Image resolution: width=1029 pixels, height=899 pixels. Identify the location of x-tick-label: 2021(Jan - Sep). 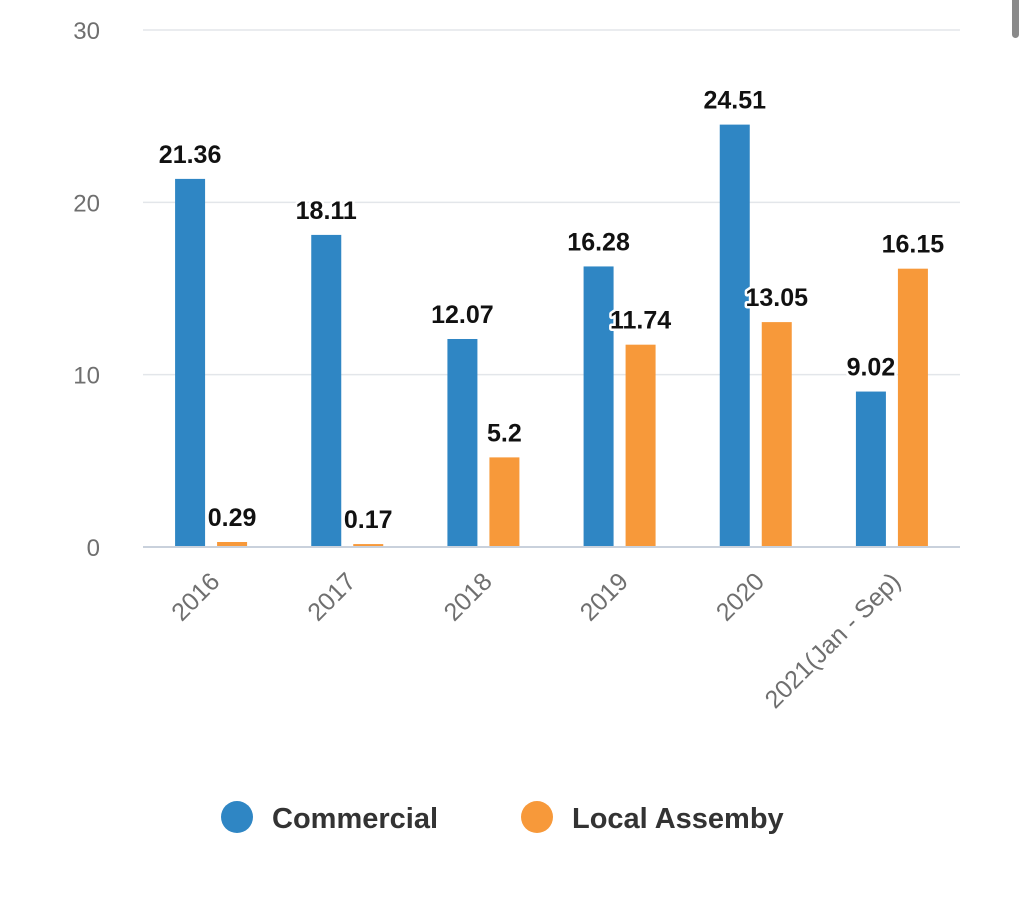
(833, 640).